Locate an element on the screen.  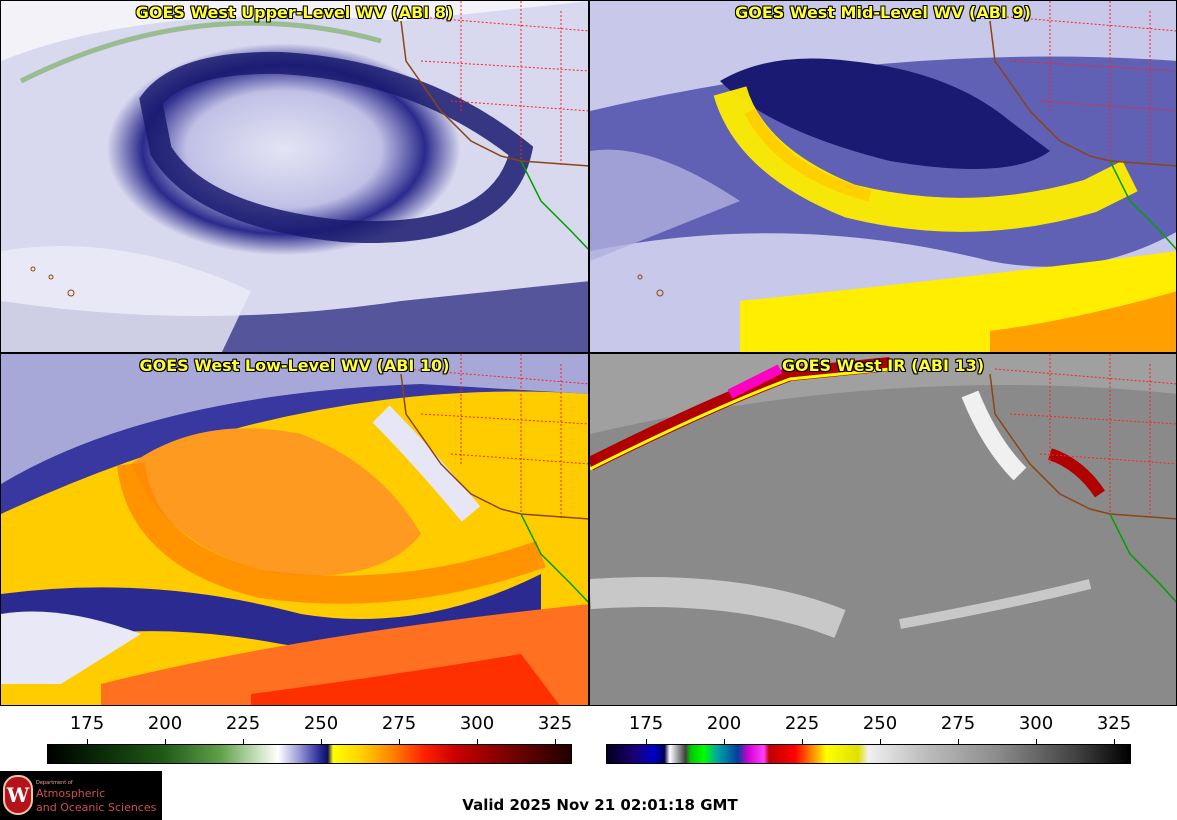
valid-time: Valid 2025 Nov 21 02:01:18 GMT is located at coordinates (600, 805).